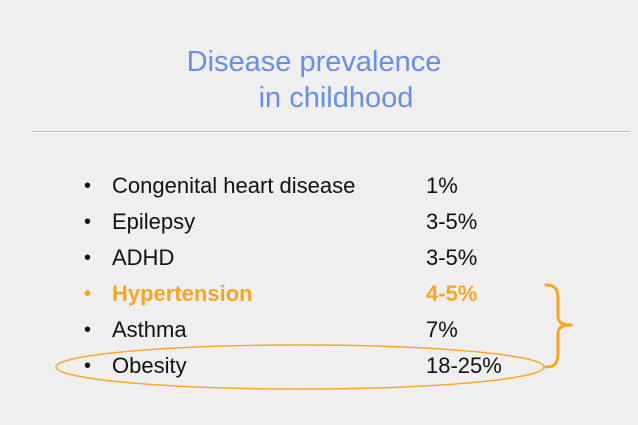 The height and width of the screenshot is (425, 638). Describe the element at coordinates (336, 98) in the screenshot. I see `title-line-2: in childhood` at that location.